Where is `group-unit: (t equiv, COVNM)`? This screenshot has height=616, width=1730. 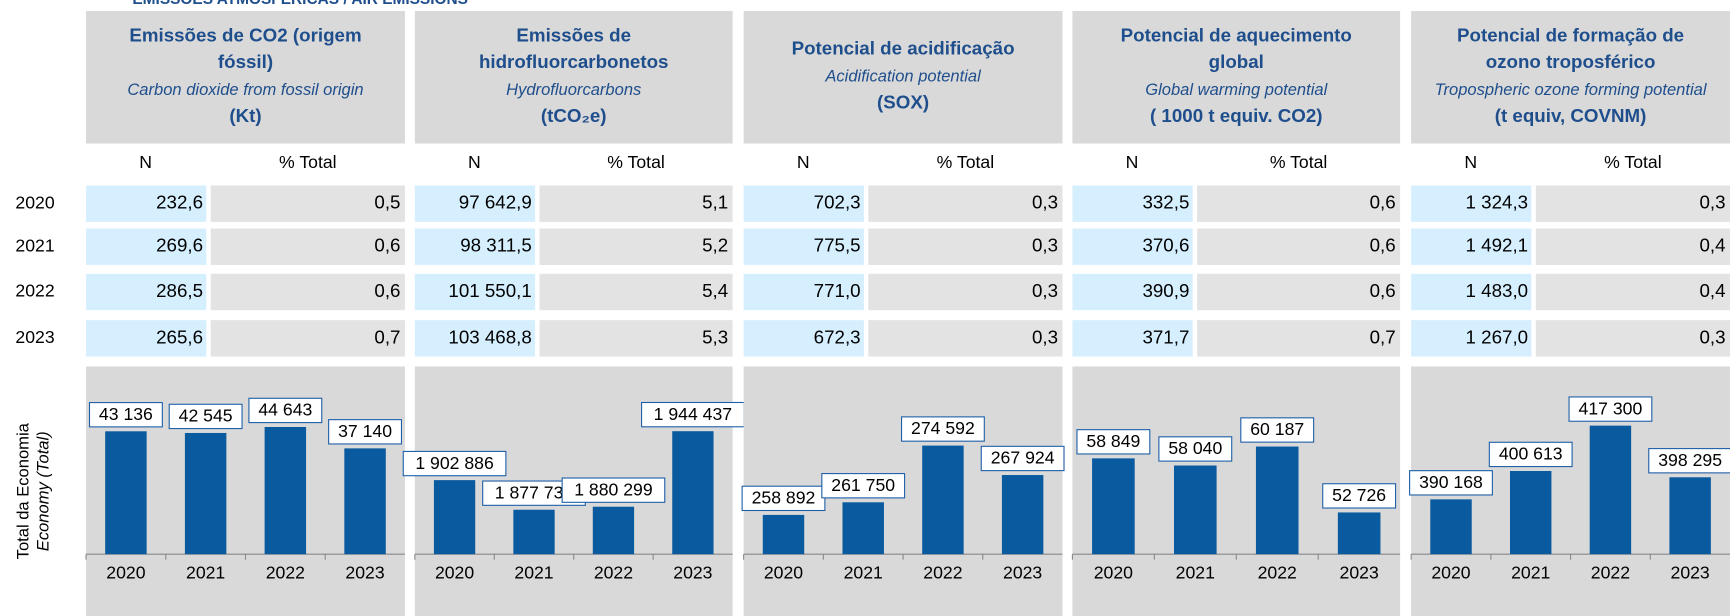 group-unit: (t equiv, COVNM) is located at coordinates (1571, 115).